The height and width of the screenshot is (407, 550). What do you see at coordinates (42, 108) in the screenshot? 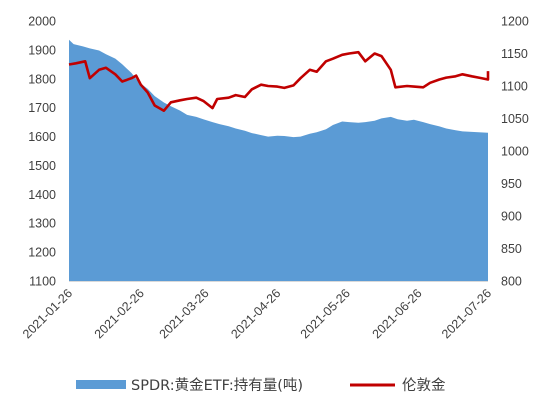
I see `left-tick-label-6: 1700` at bounding box center [42, 108].